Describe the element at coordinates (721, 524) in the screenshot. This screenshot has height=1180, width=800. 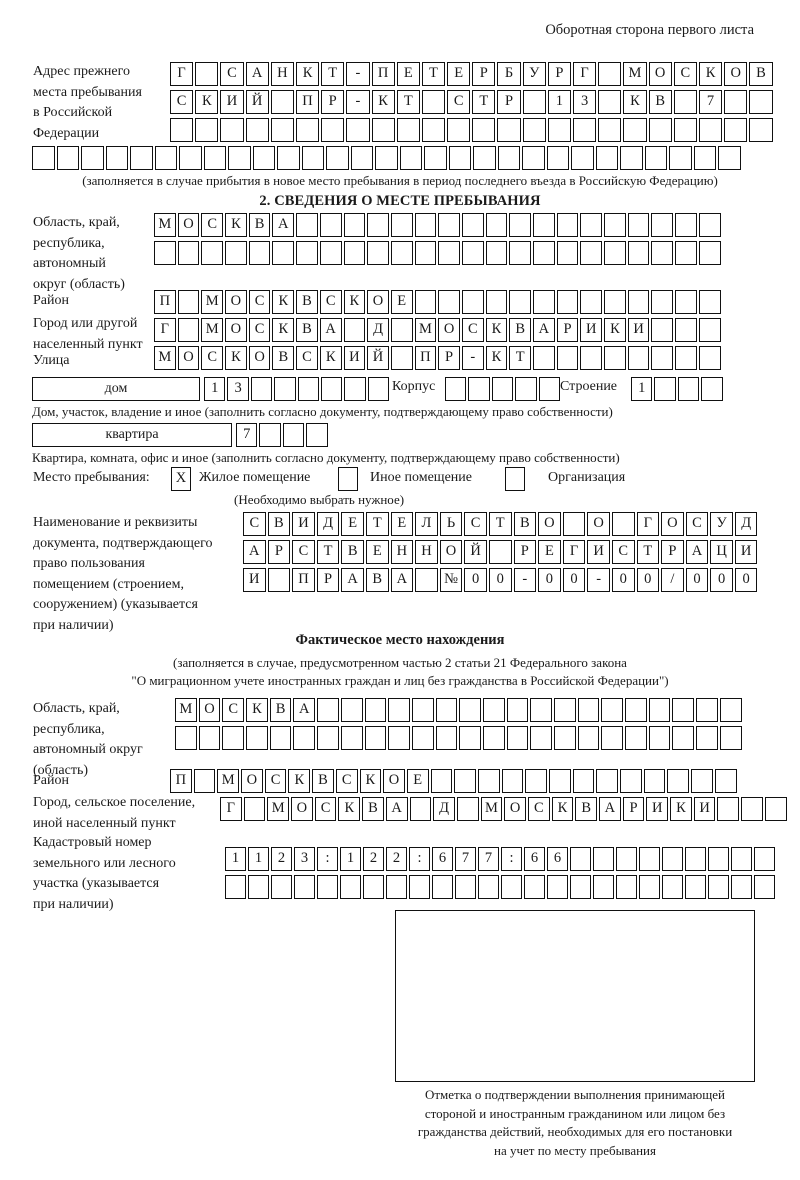
I see `comb-cell: У` at that location.